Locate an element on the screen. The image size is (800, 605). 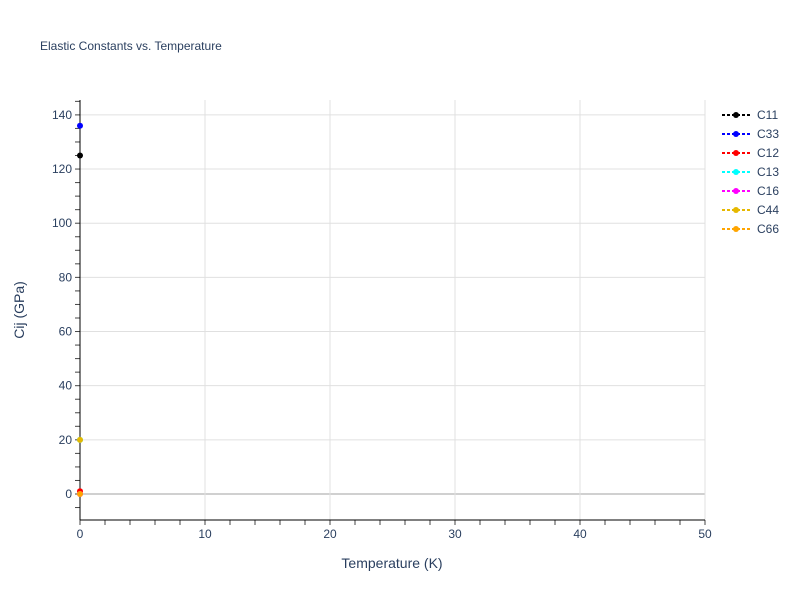
legend-marker-C44 is located at coordinates (736, 210).